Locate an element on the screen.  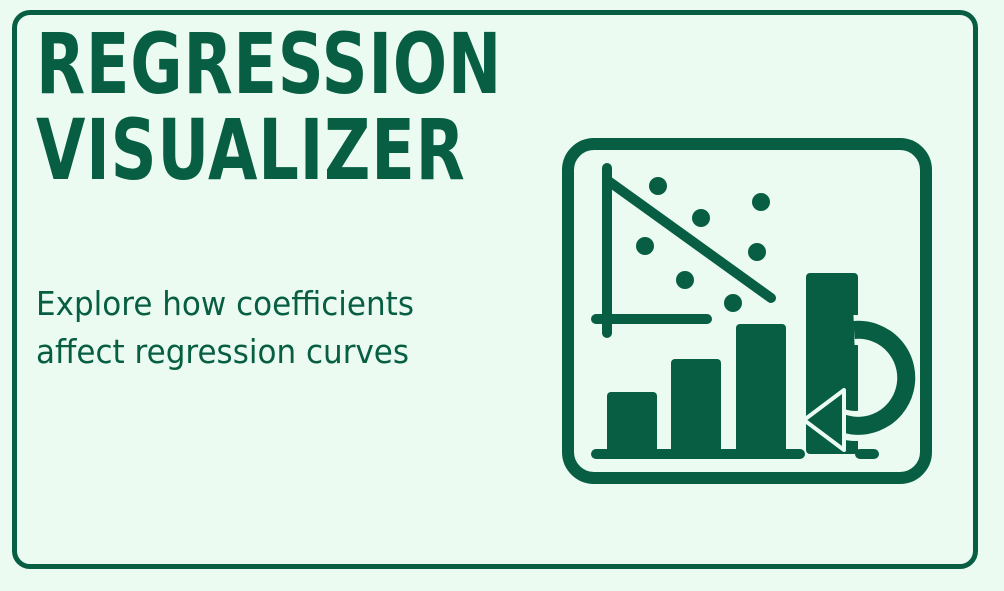
icon-scatter-points is located at coordinates (703, 244).